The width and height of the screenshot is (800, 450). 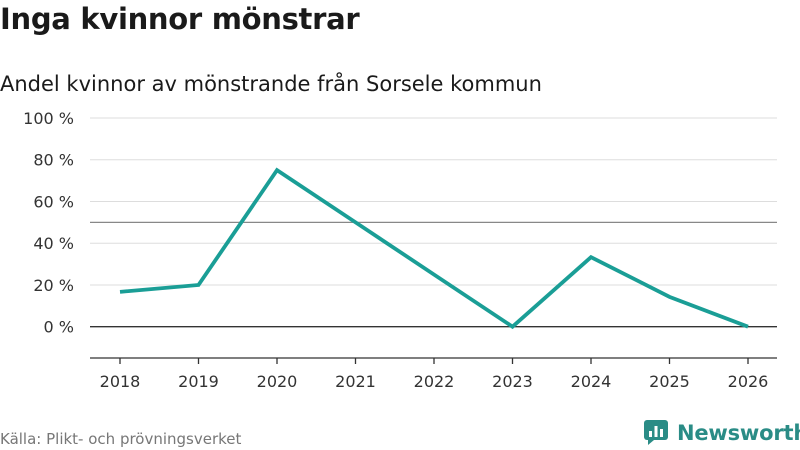 What do you see at coordinates (180, 19) in the screenshot?
I see `chart-title: Inga kvinnor mönstrar` at bounding box center [180, 19].